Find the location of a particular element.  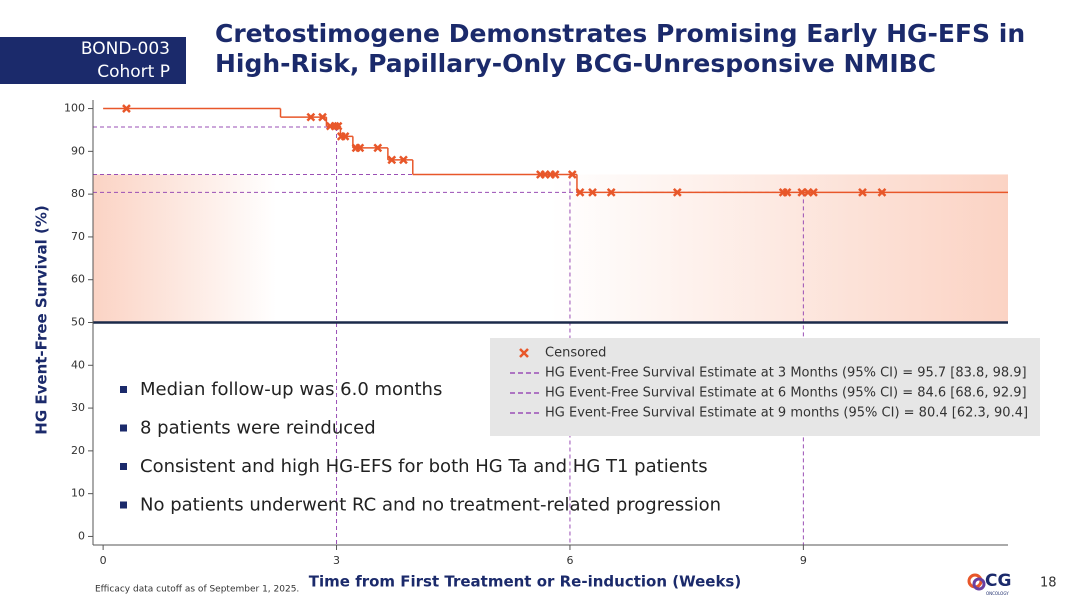

bullet-text: 8 patients were reinduced is located at coordinates (258, 428).